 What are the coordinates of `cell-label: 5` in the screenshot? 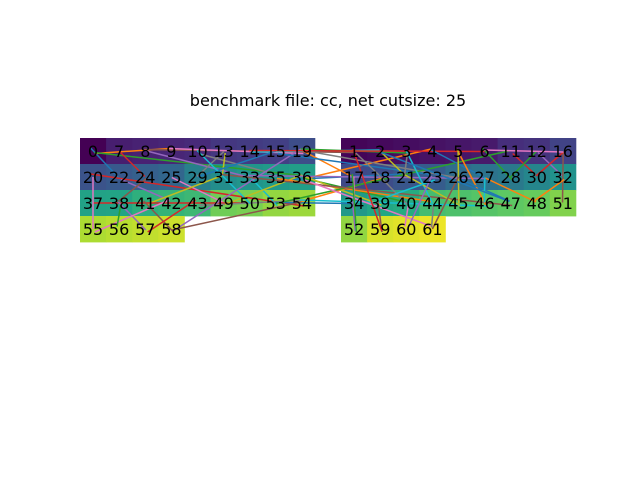 It's located at (458, 151).